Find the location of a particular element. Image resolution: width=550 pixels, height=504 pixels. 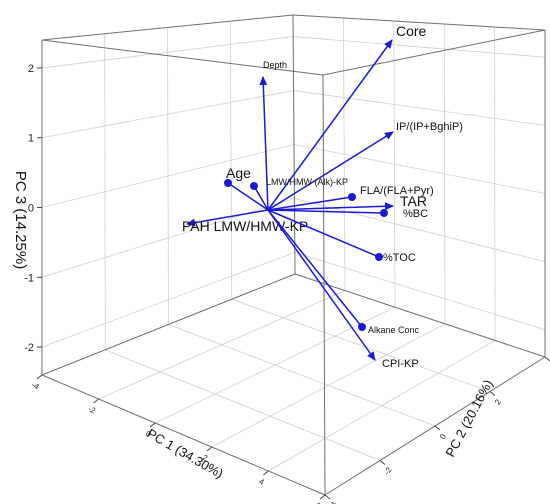

vector-label: TAR is located at coordinates (413, 201).